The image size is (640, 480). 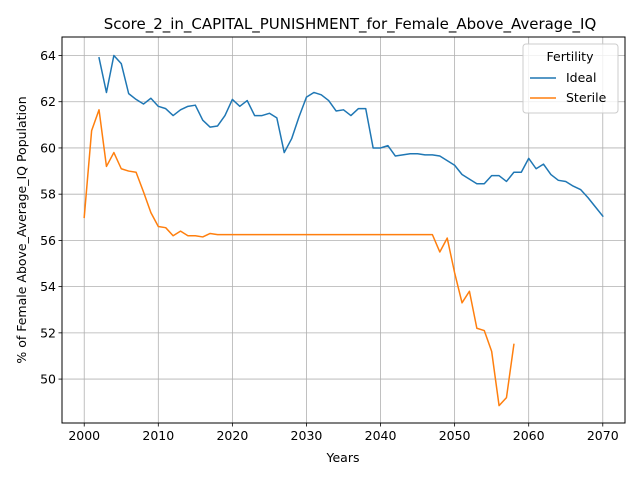 I want to click on x-tick-label: 2010, so click(x=158, y=435).